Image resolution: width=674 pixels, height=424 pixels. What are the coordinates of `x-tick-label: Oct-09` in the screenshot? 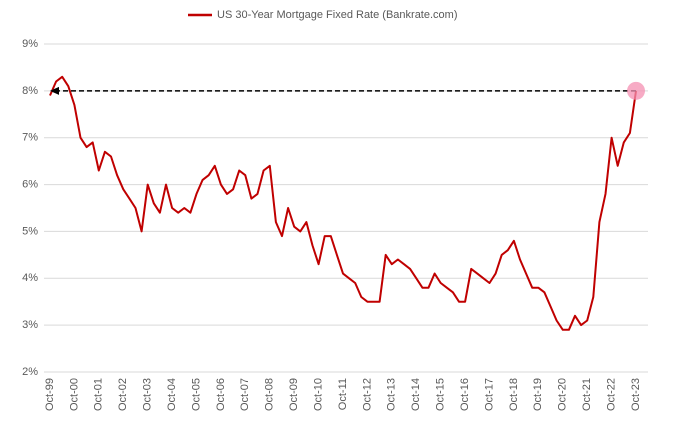 It's located at (294, 394).